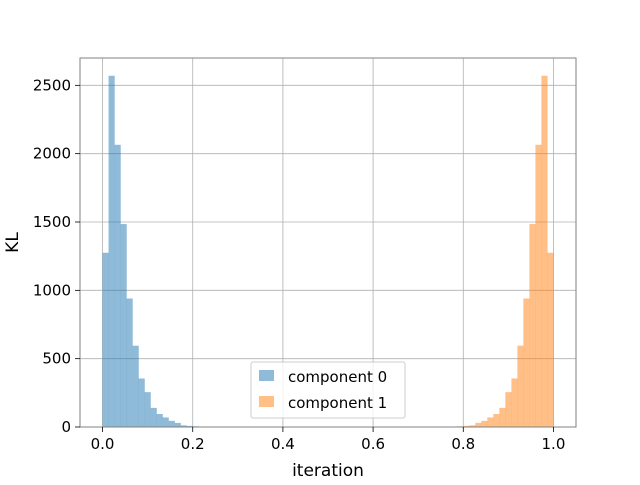 Image resolution: width=640 pixels, height=485 pixels. I want to click on x-tick-label: 0.4, so click(283, 444).